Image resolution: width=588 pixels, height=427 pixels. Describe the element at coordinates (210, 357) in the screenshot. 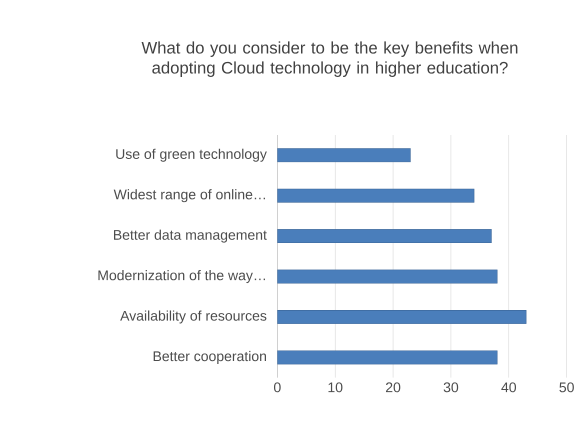

I see `y-tick-label: Better cooperation` at that location.